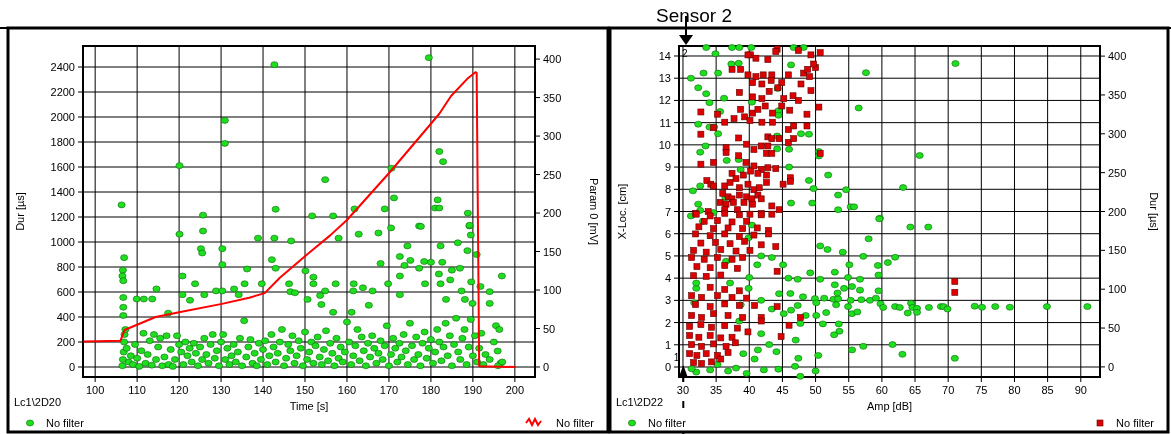 The width and height of the screenshot is (1171, 434). I want to click on y-tick-label: 8, so click(667, 189).